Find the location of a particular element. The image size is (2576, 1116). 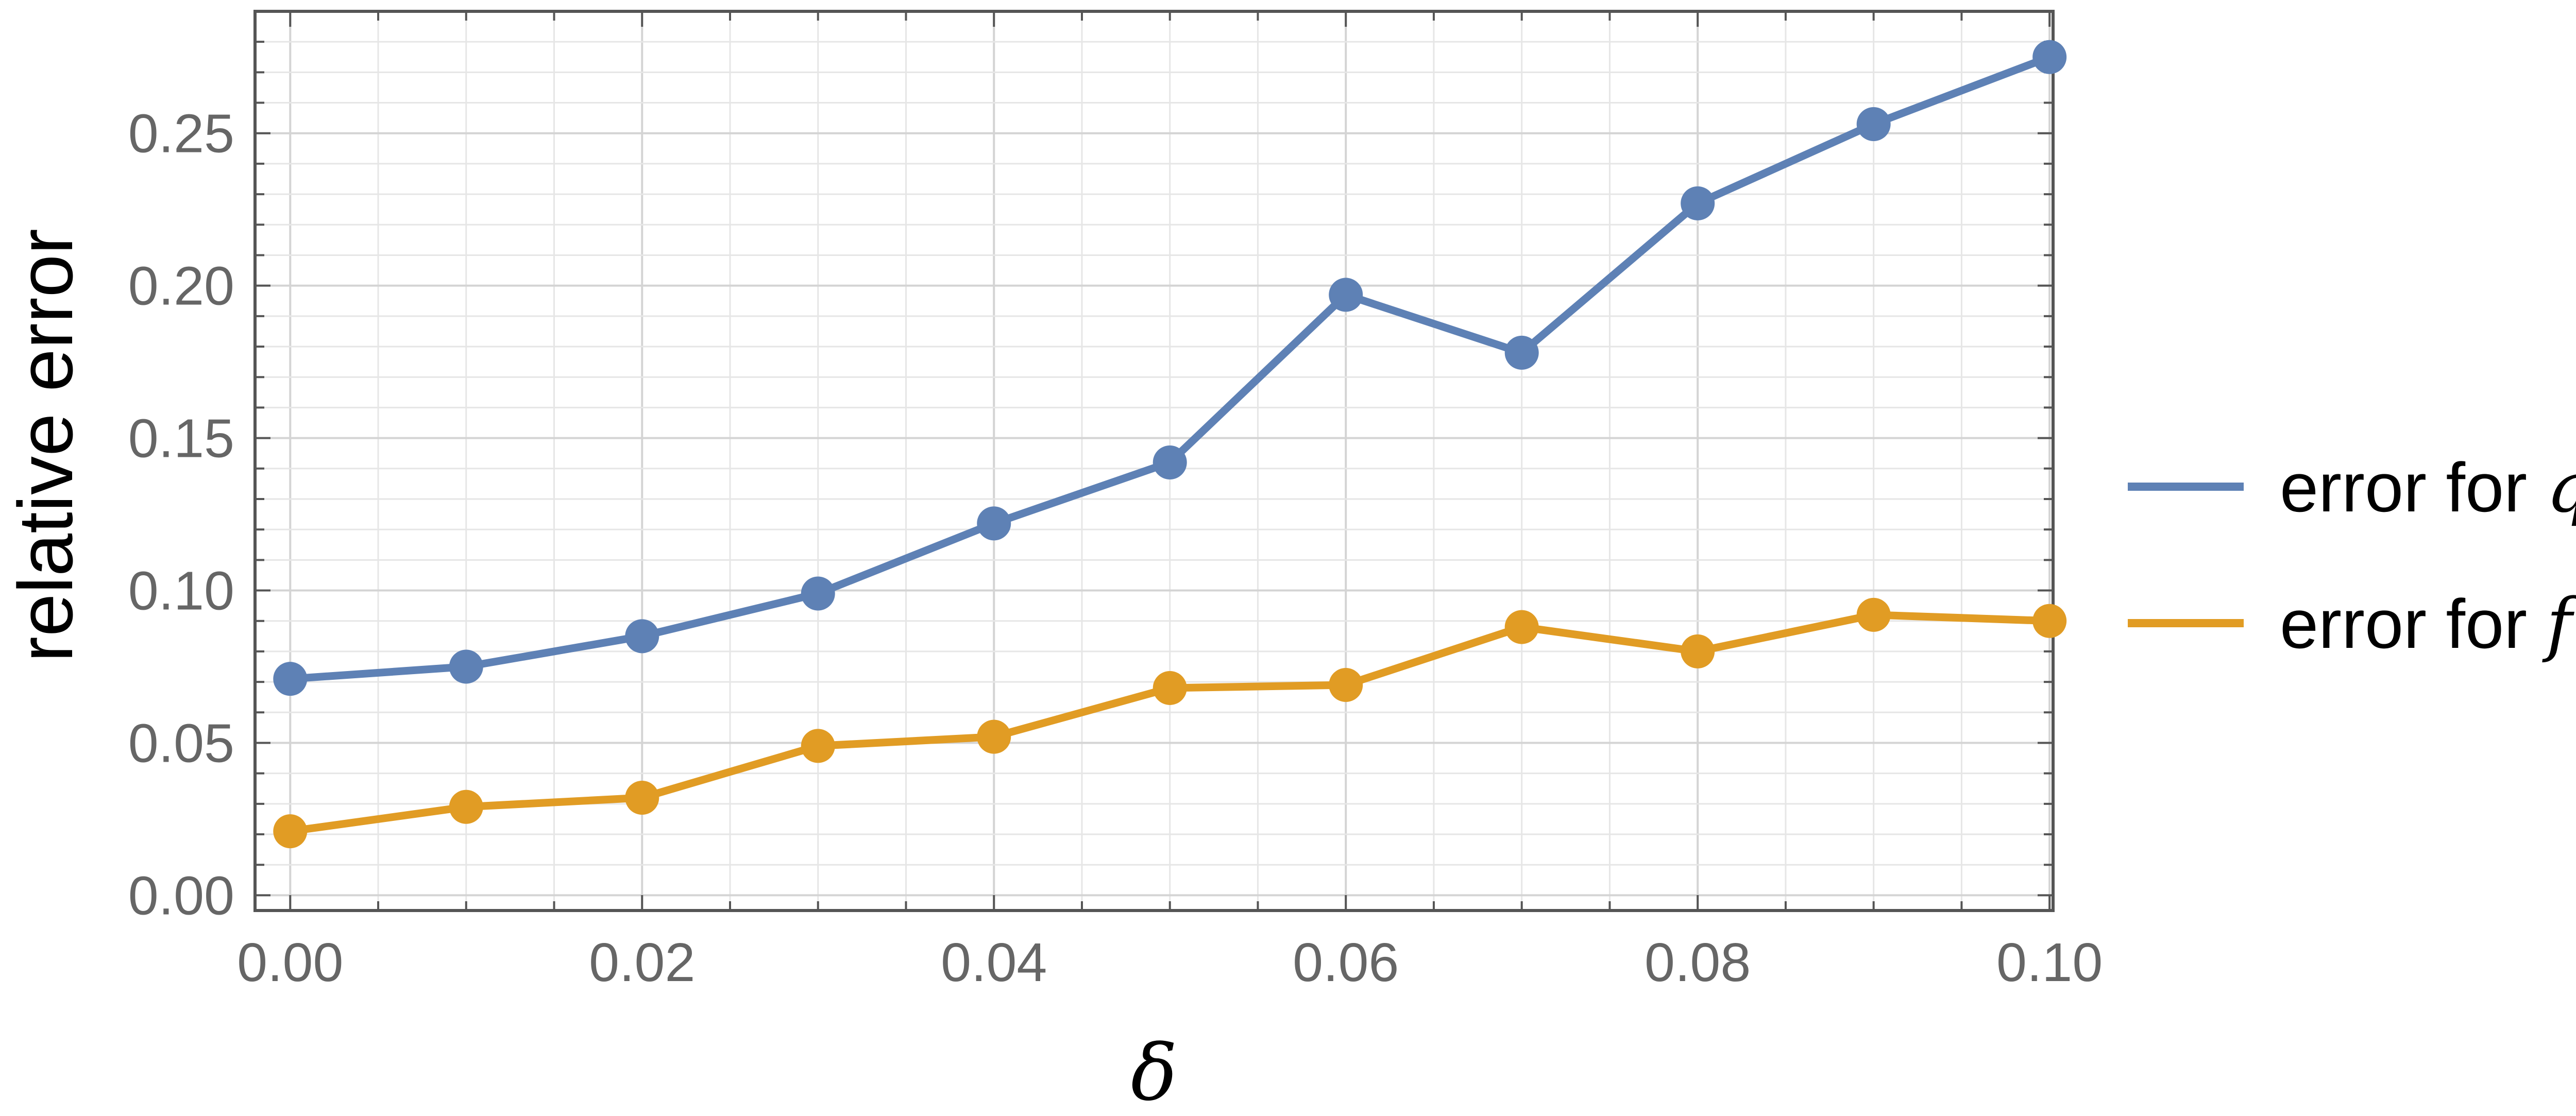

x-axis-title: δ is located at coordinates (1154, 1072).